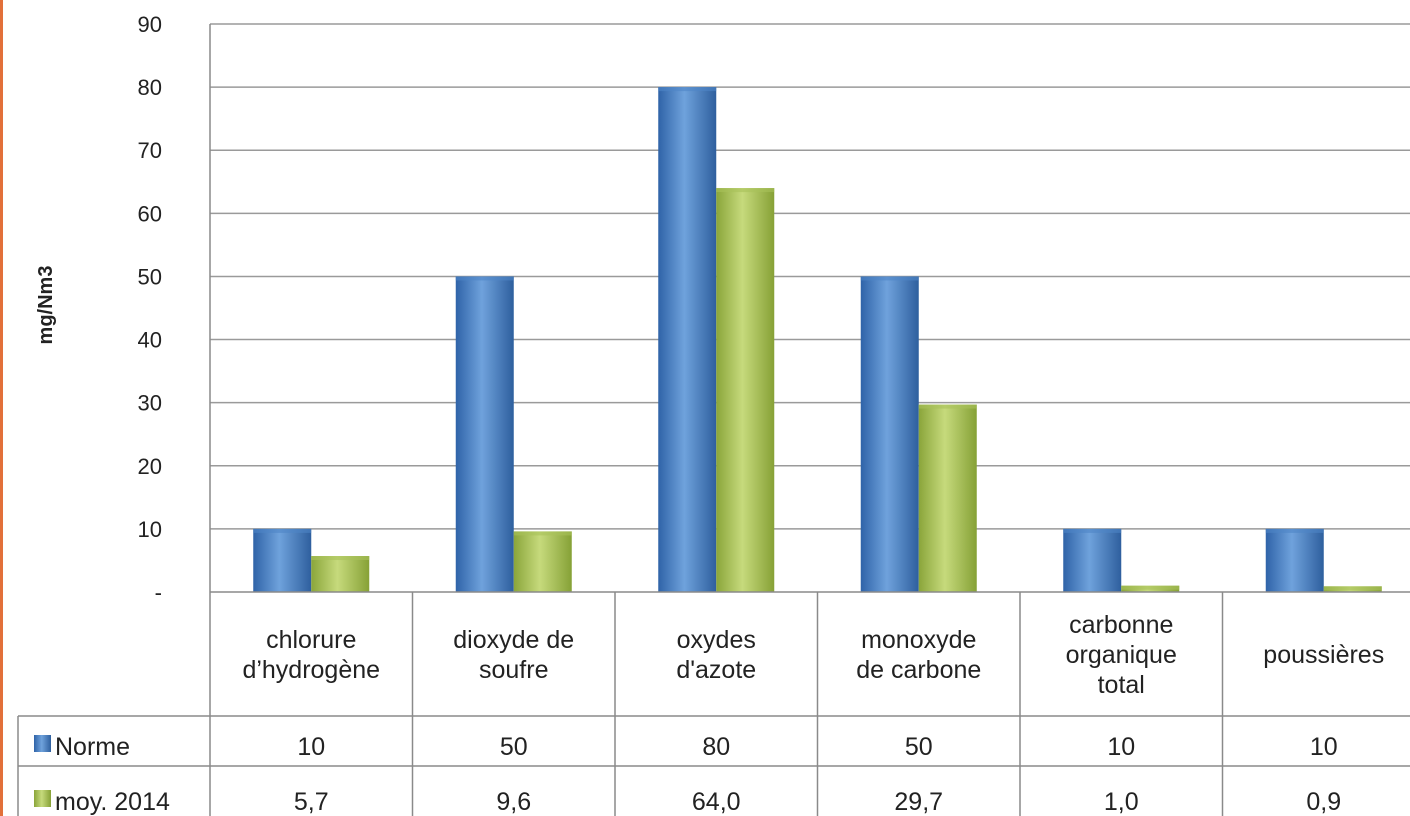  I want to click on y-tick-label: 70, so click(150, 150).